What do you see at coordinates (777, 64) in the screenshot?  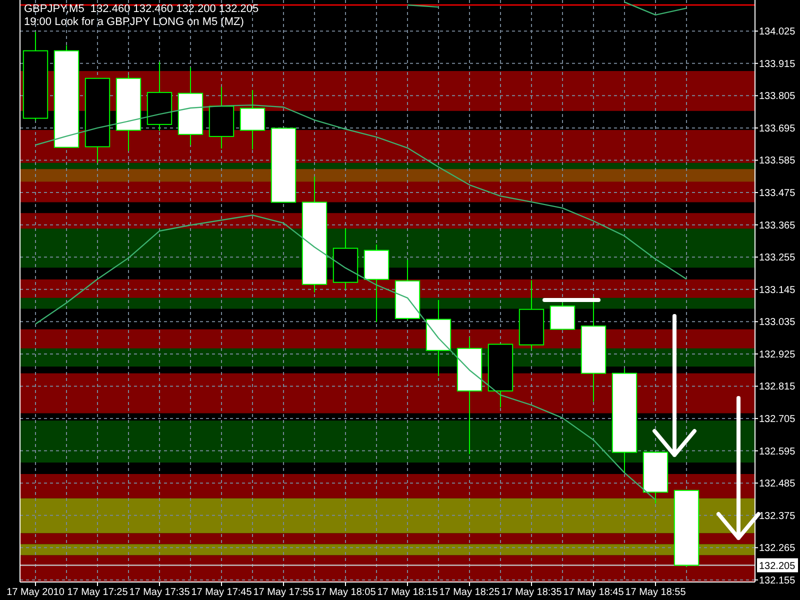 I see `y-tick-label: 133.915` at bounding box center [777, 64].